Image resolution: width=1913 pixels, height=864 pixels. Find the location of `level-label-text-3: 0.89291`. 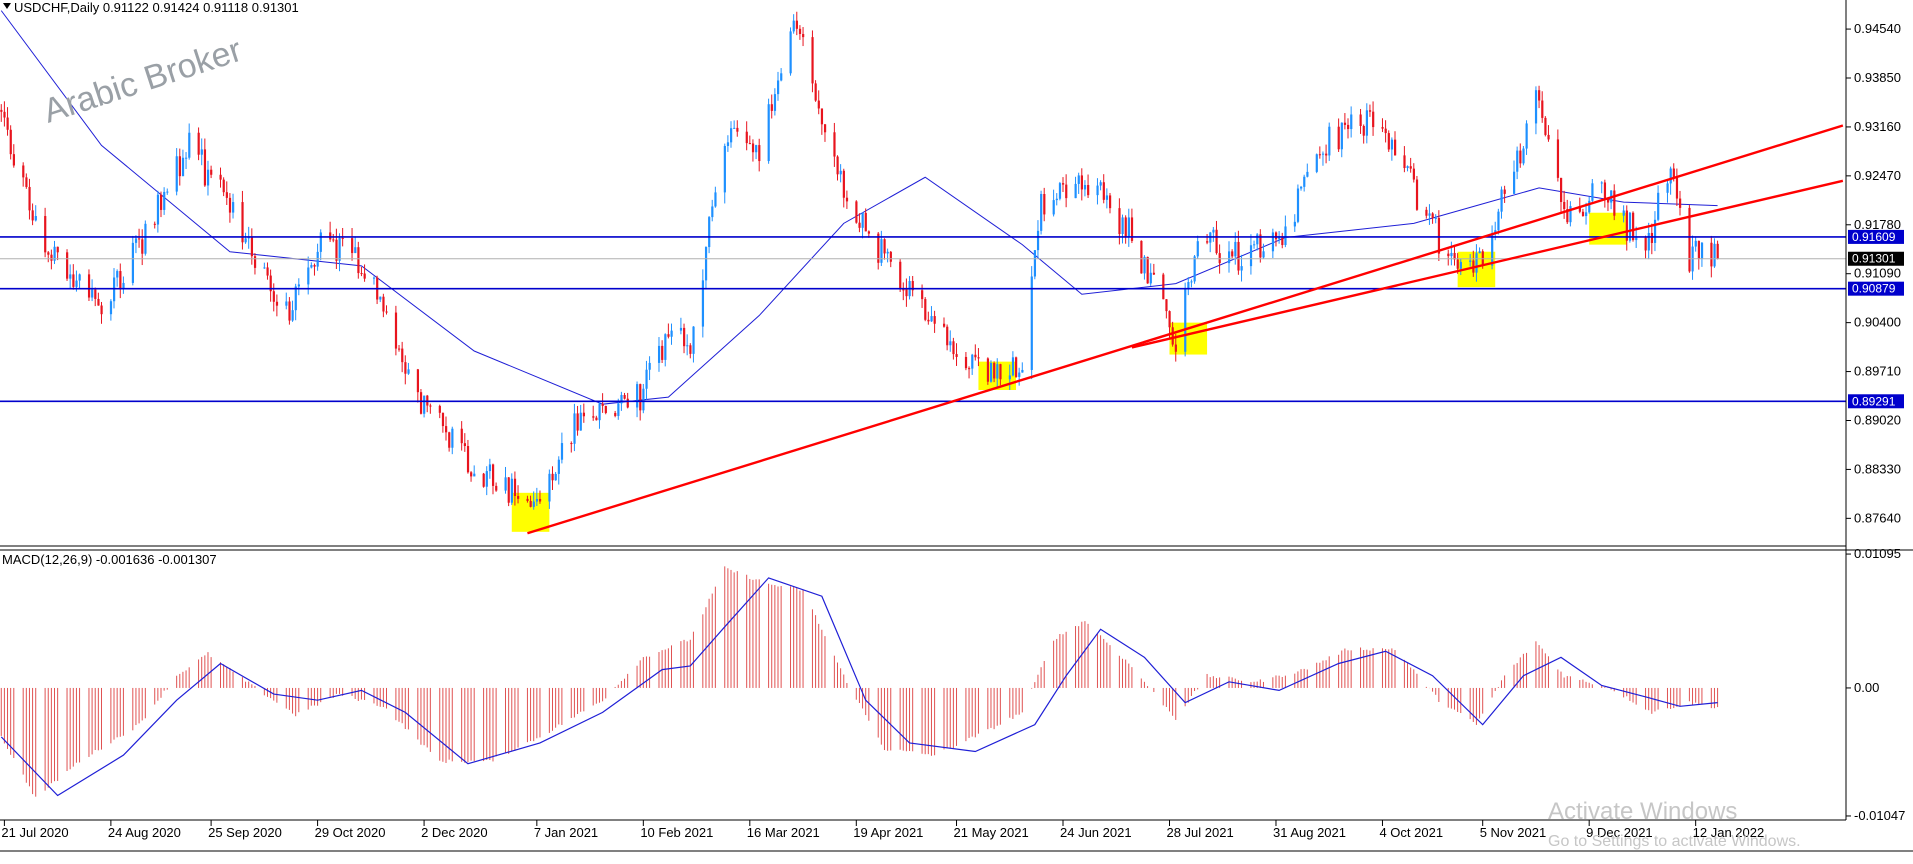

level-label-text-3: 0.89291 is located at coordinates (1874, 401).